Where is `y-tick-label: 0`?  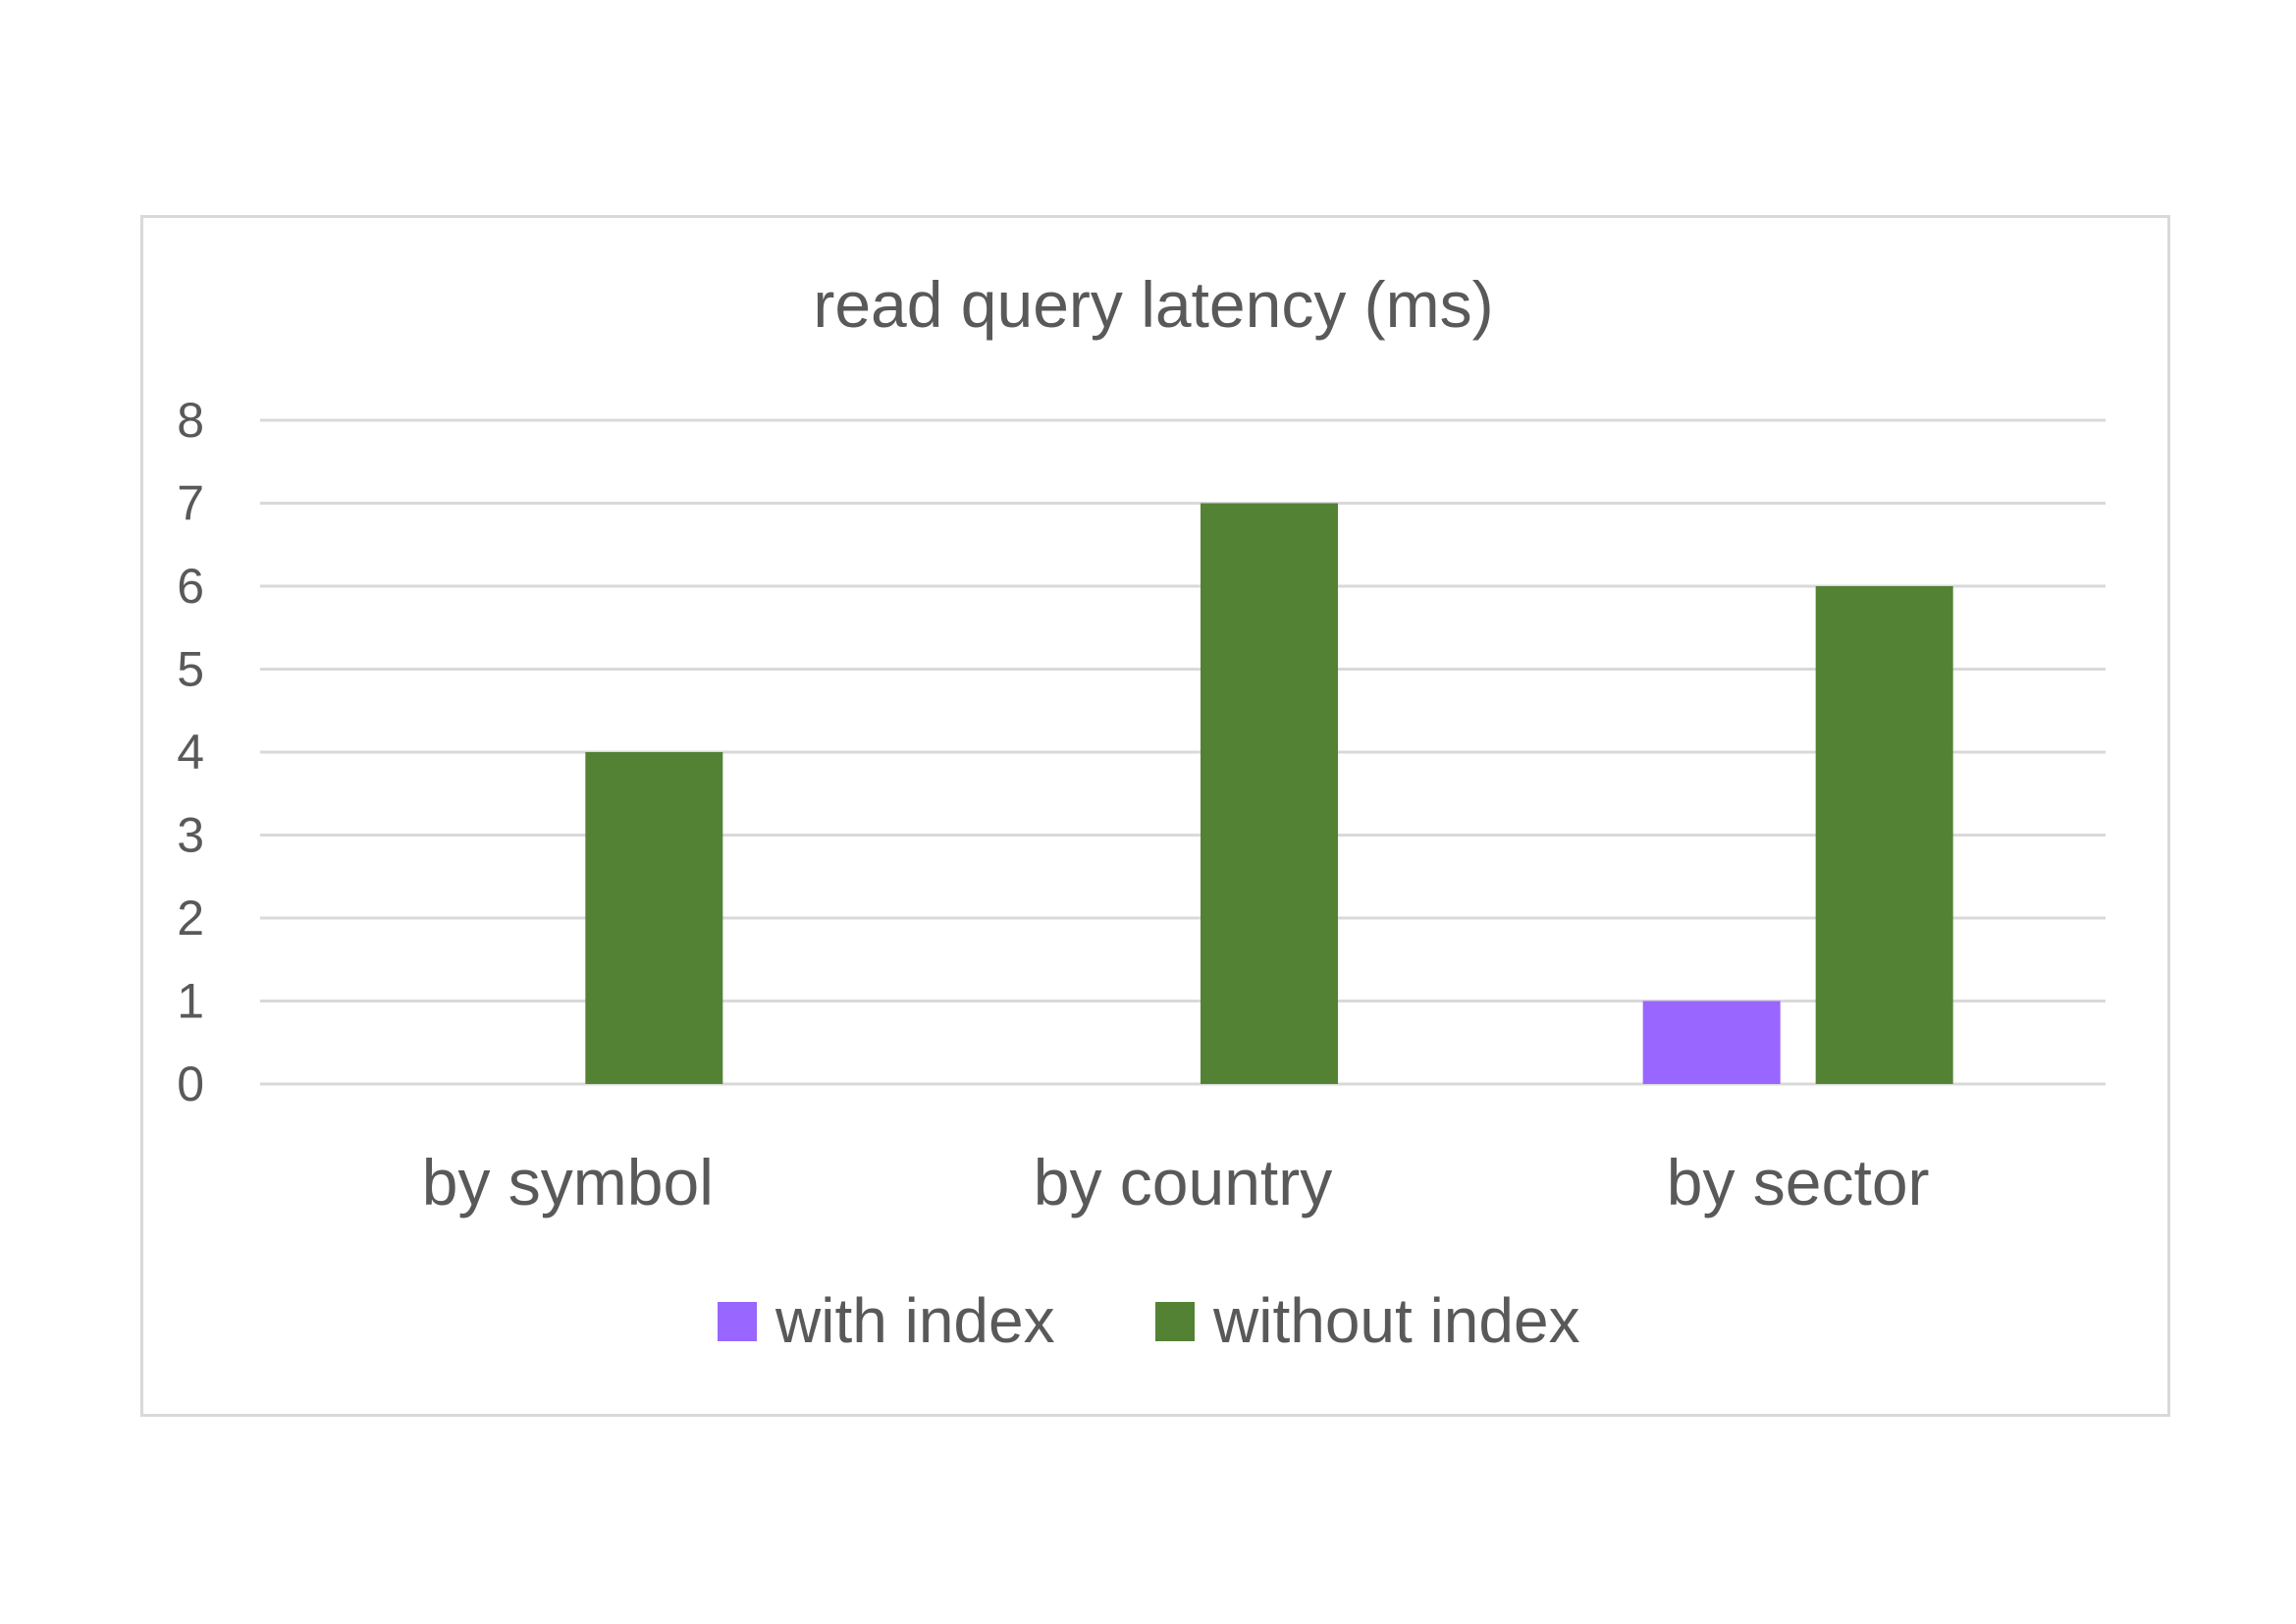
y-tick-label: 0 is located at coordinates (190, 1083).